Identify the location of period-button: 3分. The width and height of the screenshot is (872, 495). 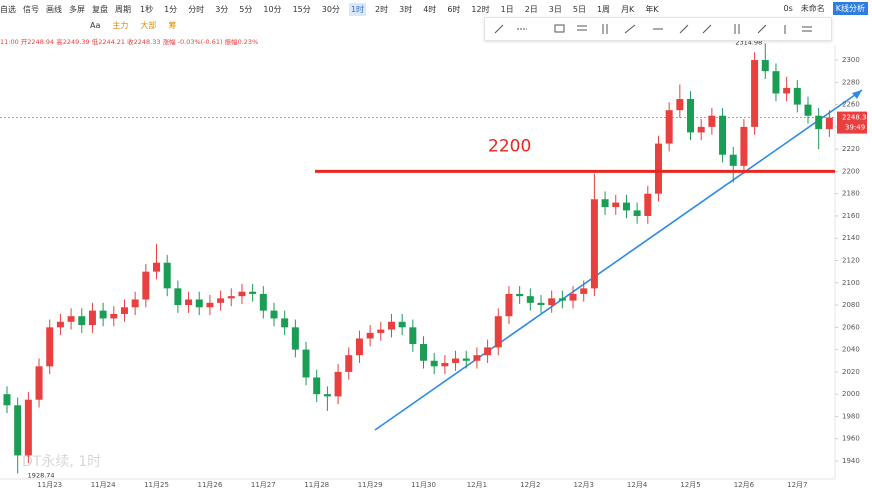
(222, 9).